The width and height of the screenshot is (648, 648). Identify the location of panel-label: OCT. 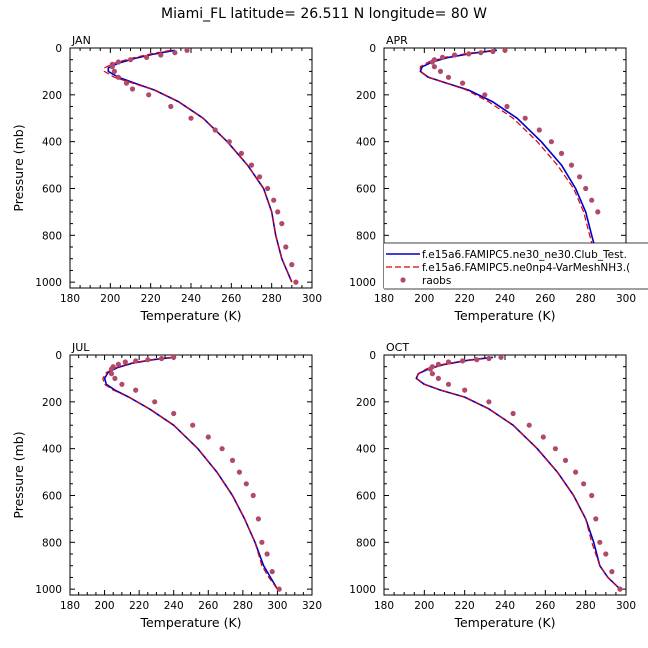
(397, 347).